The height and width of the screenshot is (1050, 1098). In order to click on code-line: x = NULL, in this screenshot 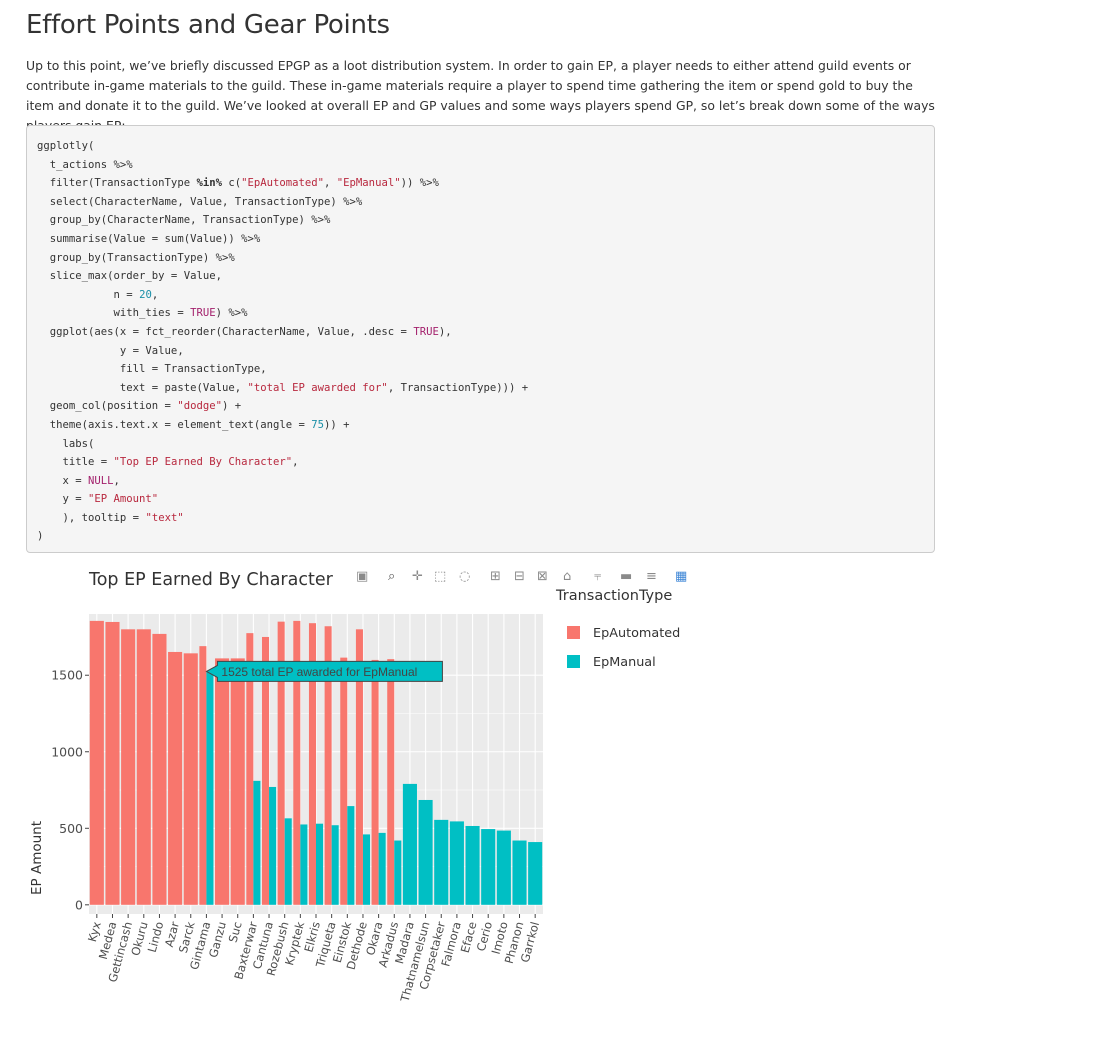, I will do `click(78, 480)`.